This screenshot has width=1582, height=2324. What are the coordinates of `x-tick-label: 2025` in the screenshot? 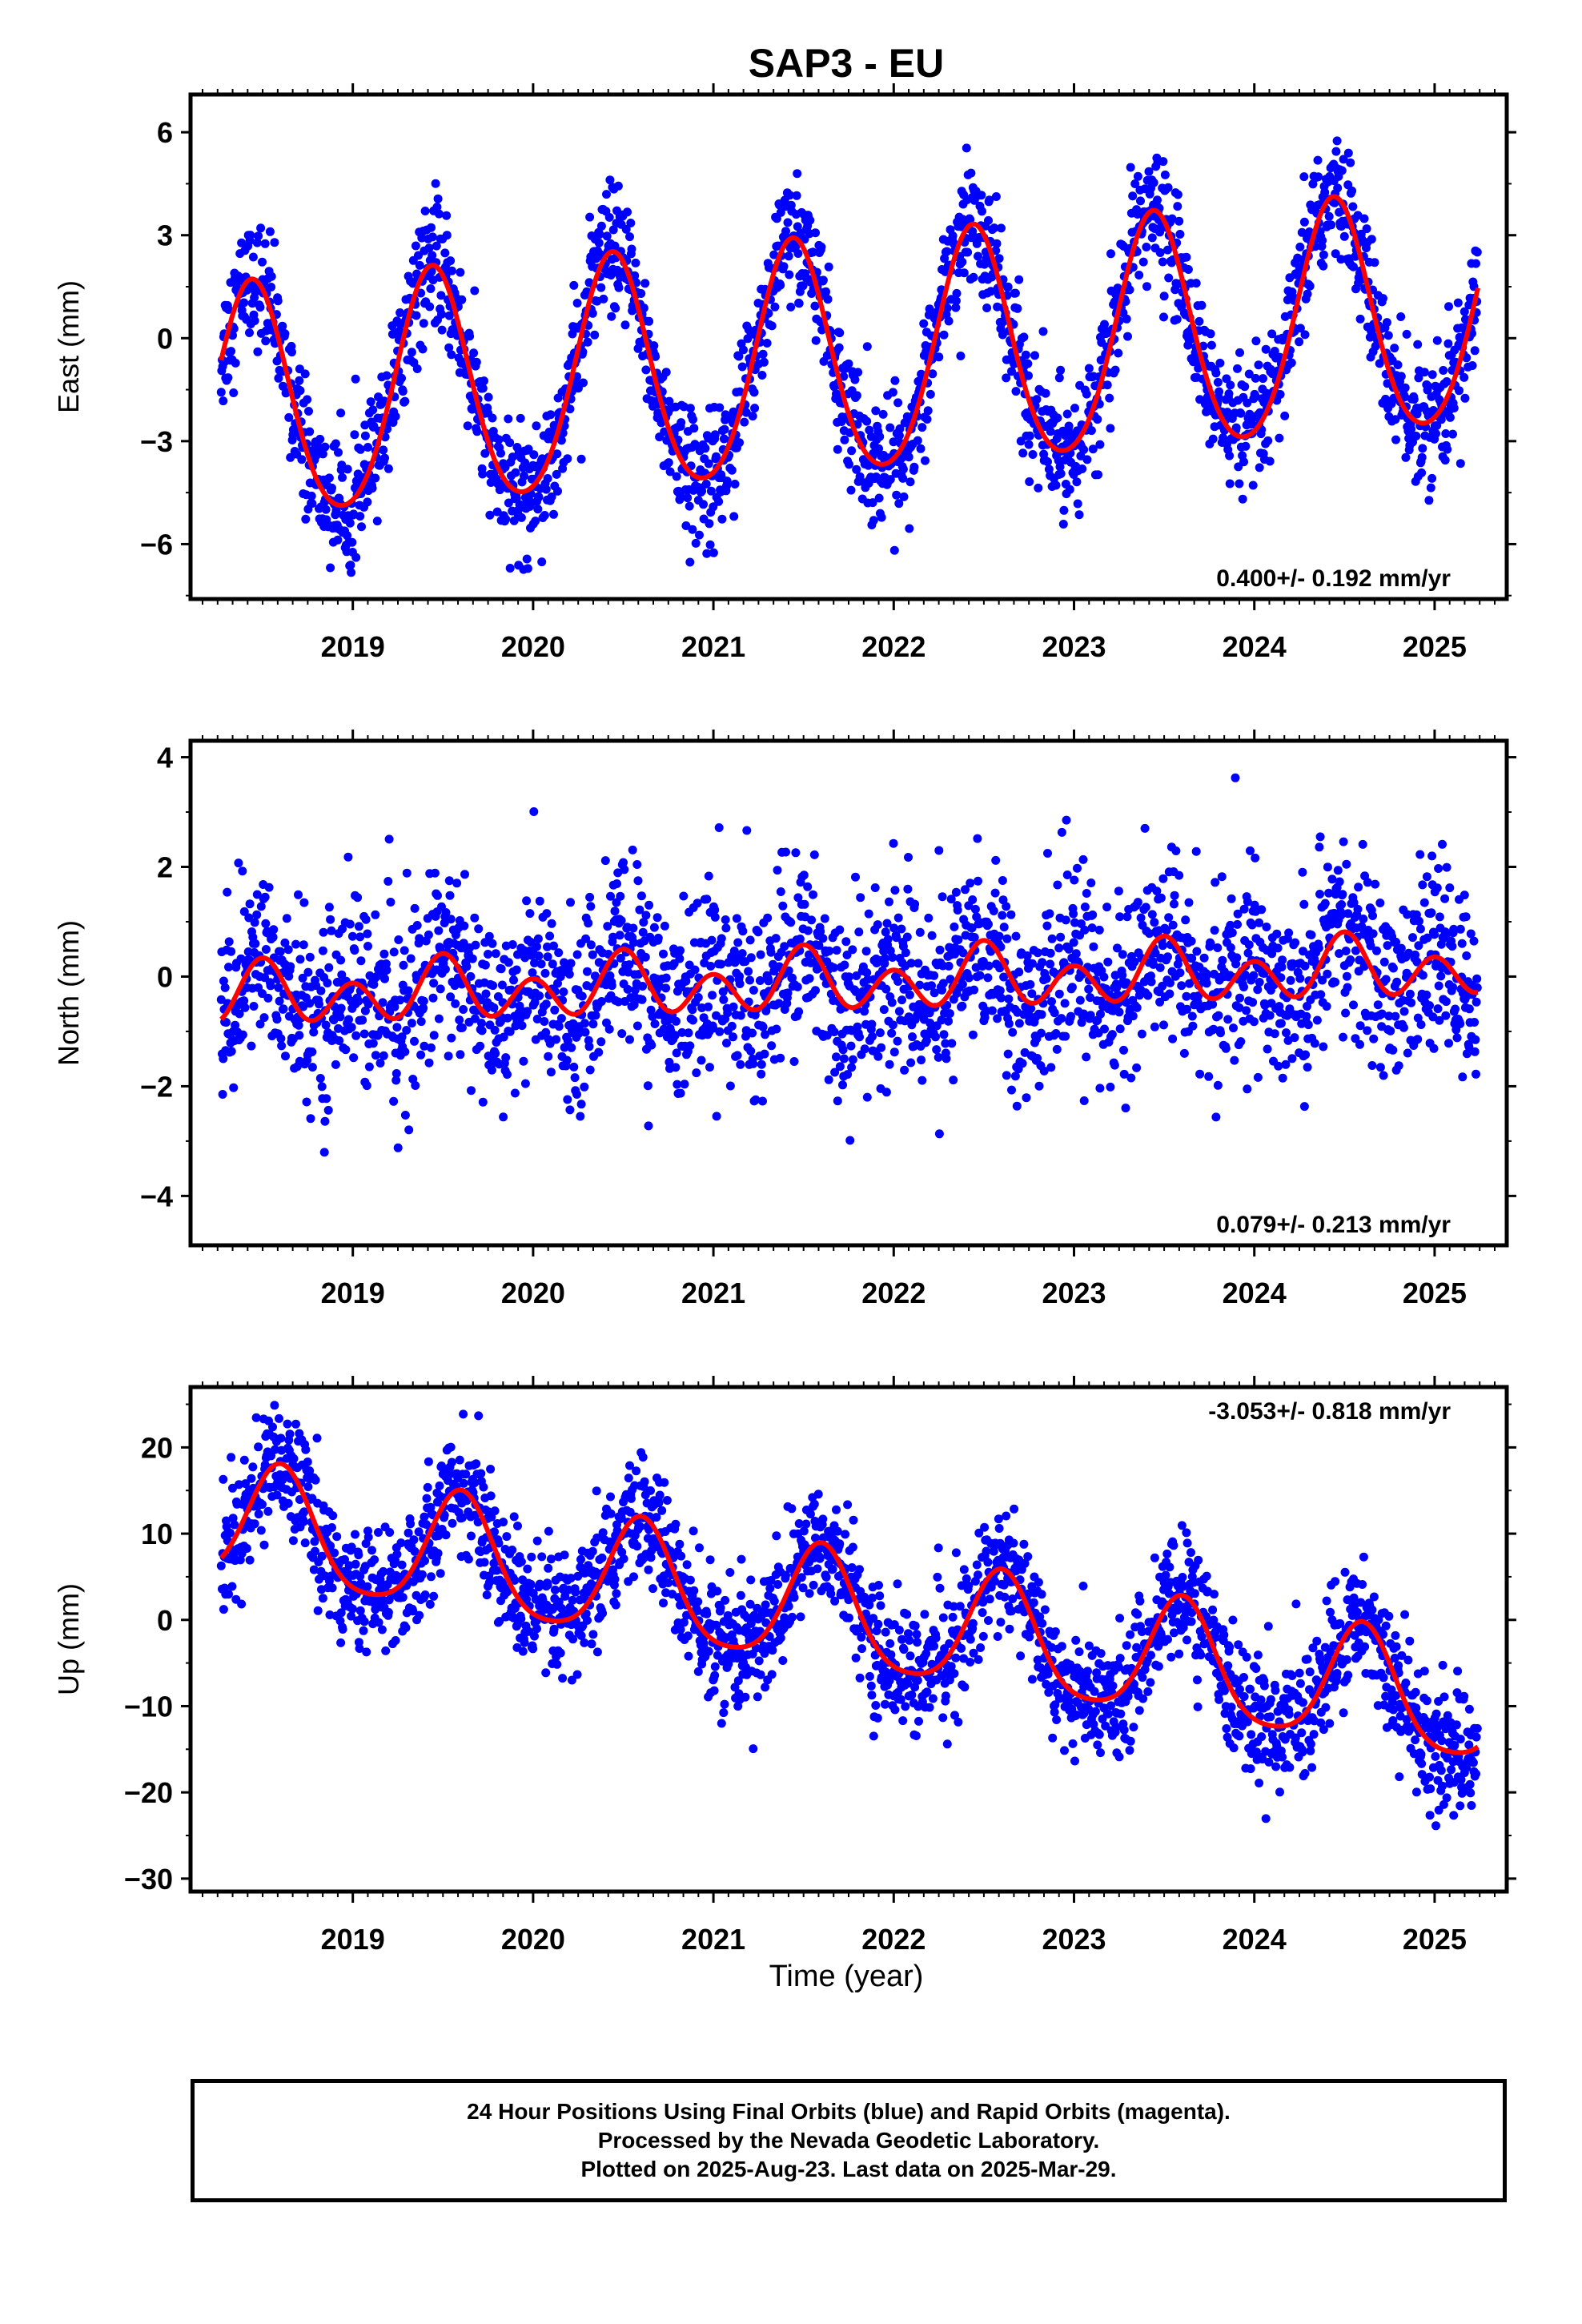 It's located at (1435, 1293).